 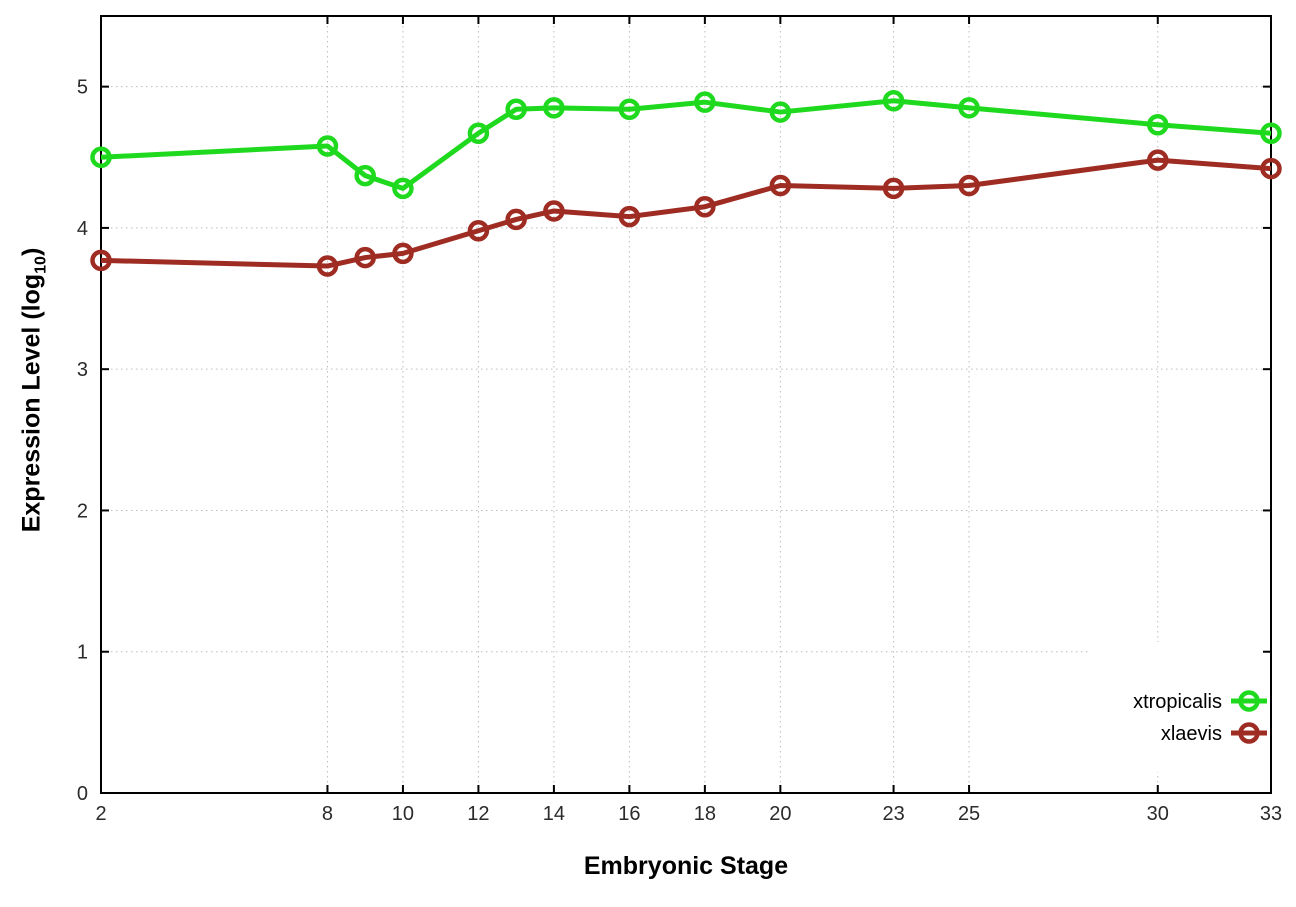 What do you see at coordinates (403, 814) in the screenshot?
I see `x-tick-label-10: 10` at bounding box center [403, 814].